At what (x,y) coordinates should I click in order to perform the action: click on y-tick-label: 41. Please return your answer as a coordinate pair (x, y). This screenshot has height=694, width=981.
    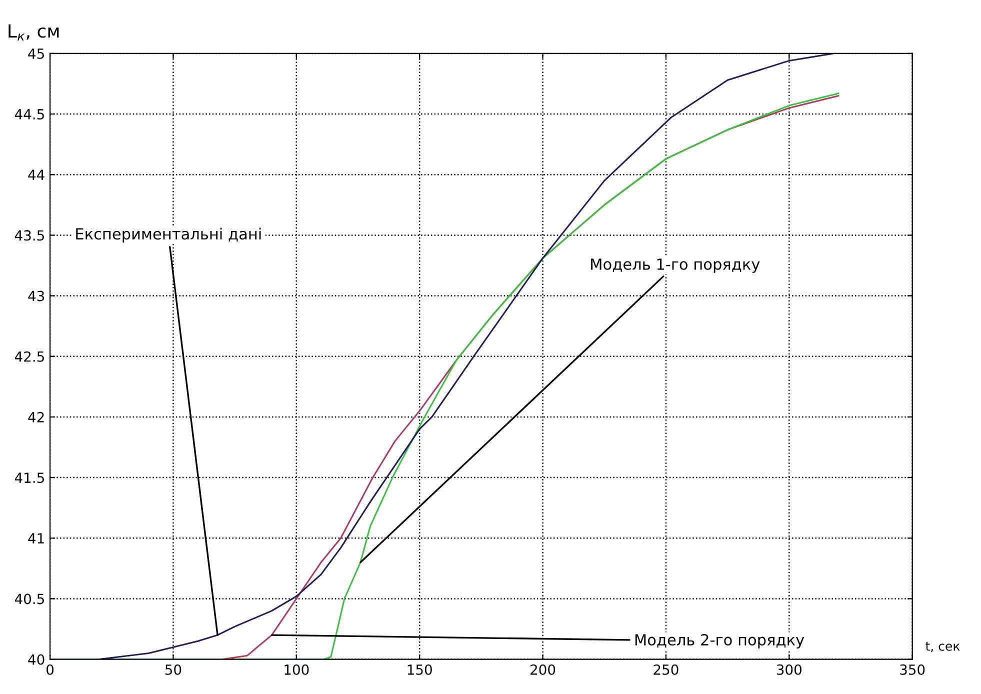
    Looking at the image, I should click on (36, 538).